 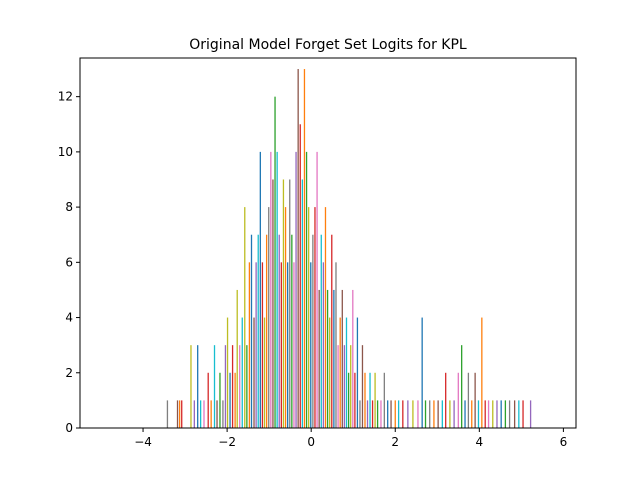 What do you see at coordinates (350, 438) in the screenshot?
I see `x-axis: −4 −2 0 2 4 6` at bounding box center [350, 438].